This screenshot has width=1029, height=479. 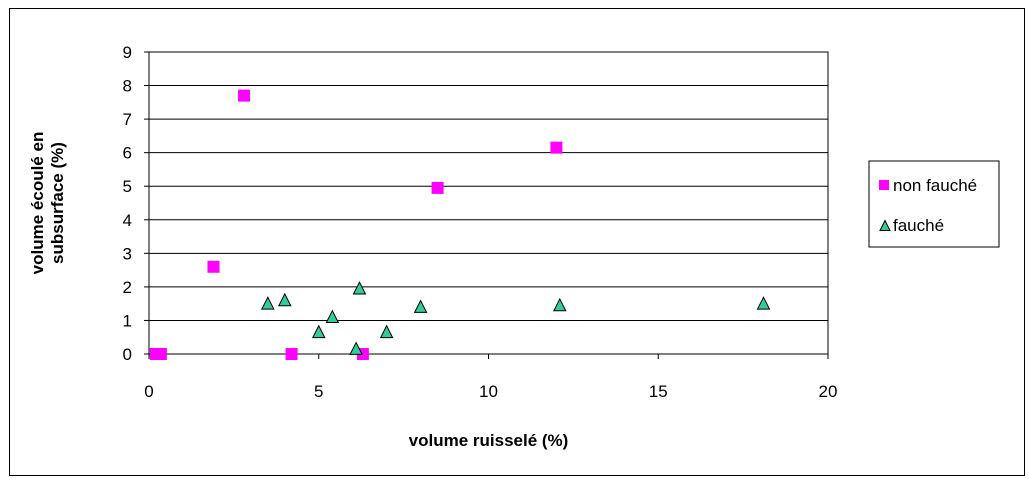 I want to click on legend-marker-fauche, so click(x=885, y=225).